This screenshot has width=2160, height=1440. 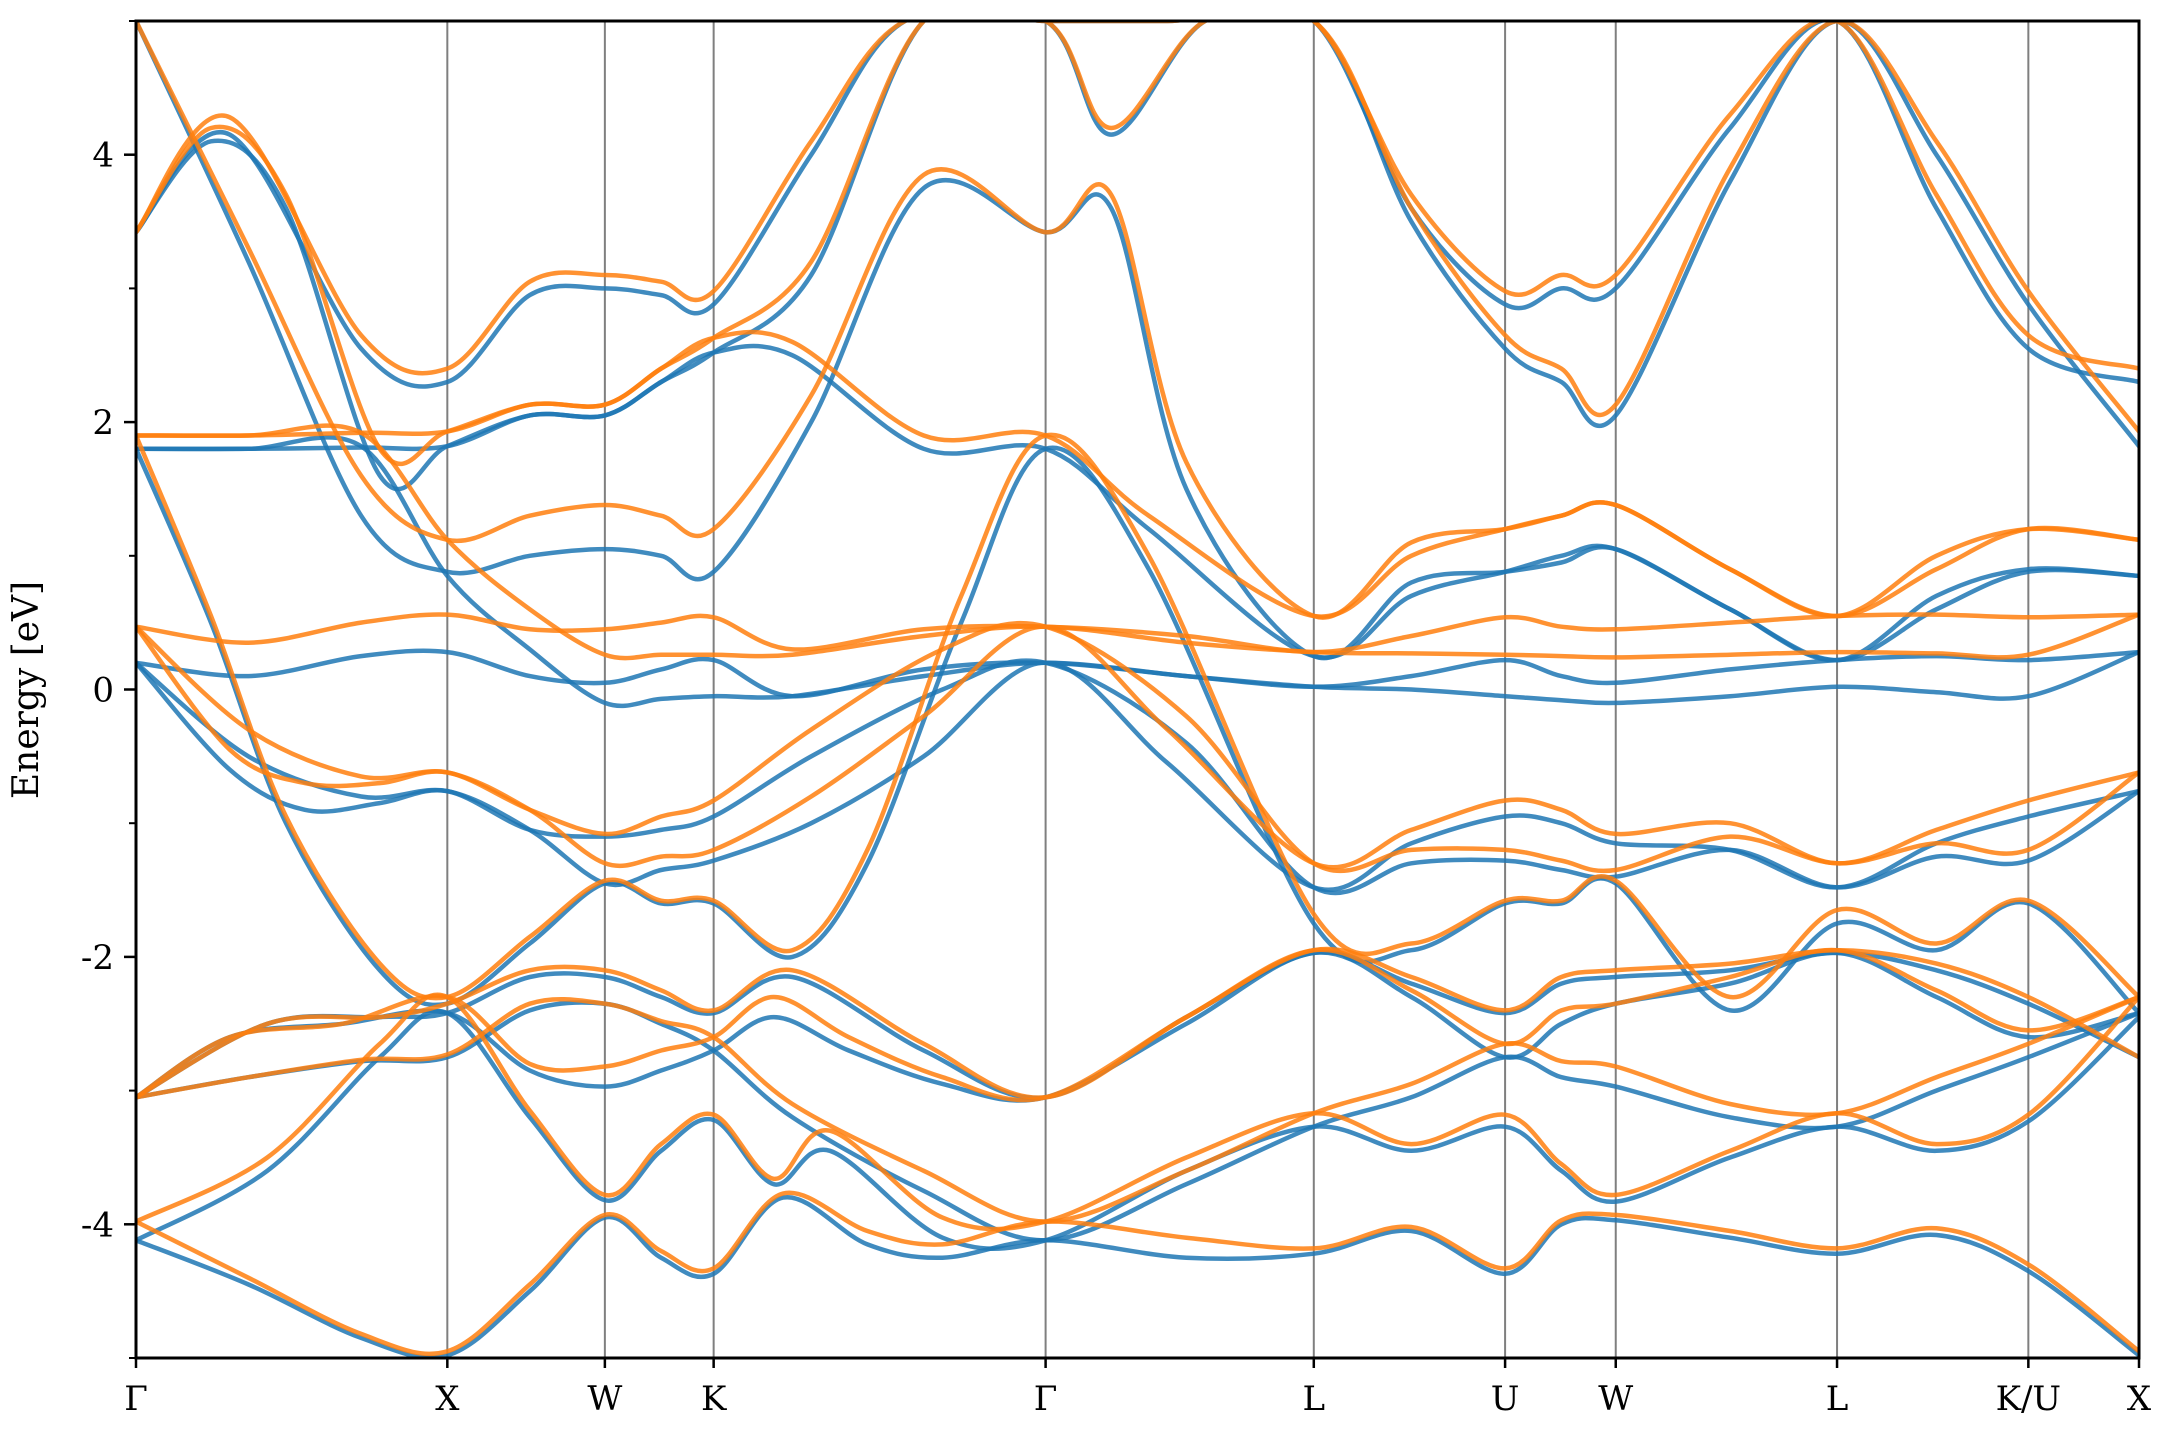 What do you see at coordinates (1505, 1399) in the screenshot?
I see `x-tick-label: U` at bounding box center [1505, 1399].